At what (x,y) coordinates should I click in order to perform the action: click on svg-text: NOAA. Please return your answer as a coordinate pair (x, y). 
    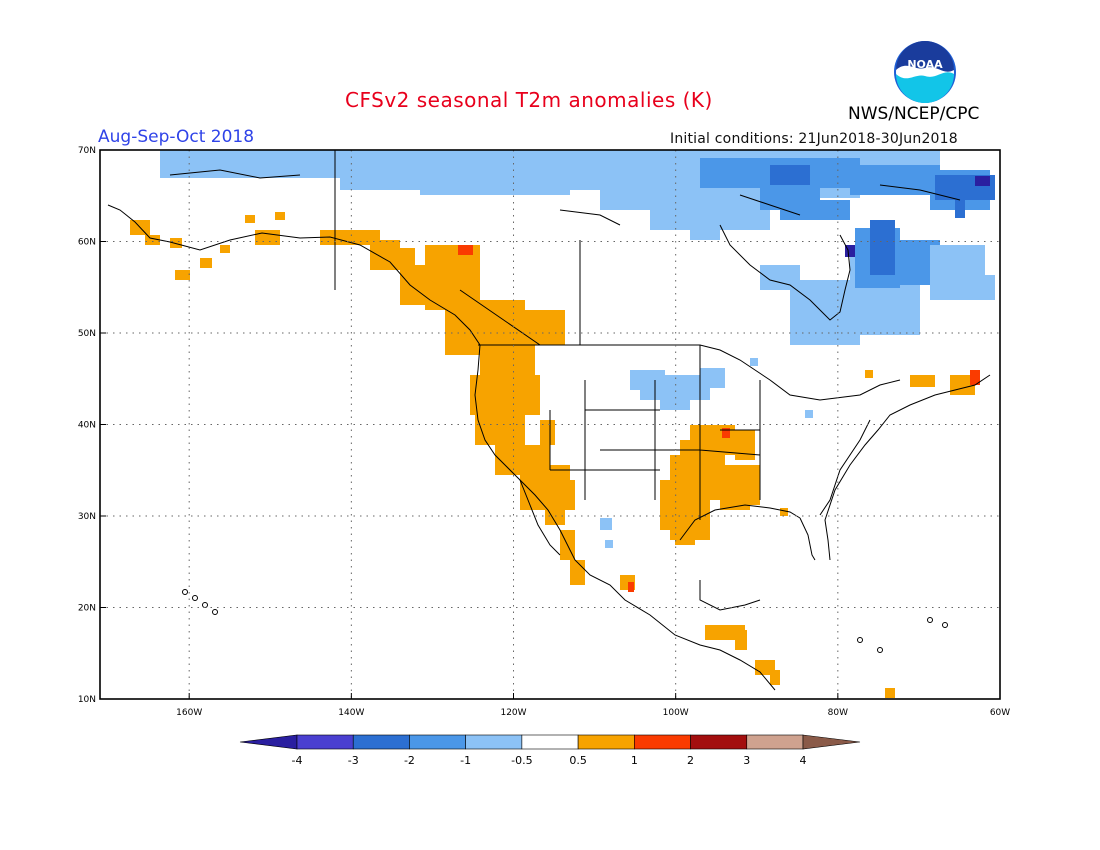
    Looking at the image, I should click on (925, 64).